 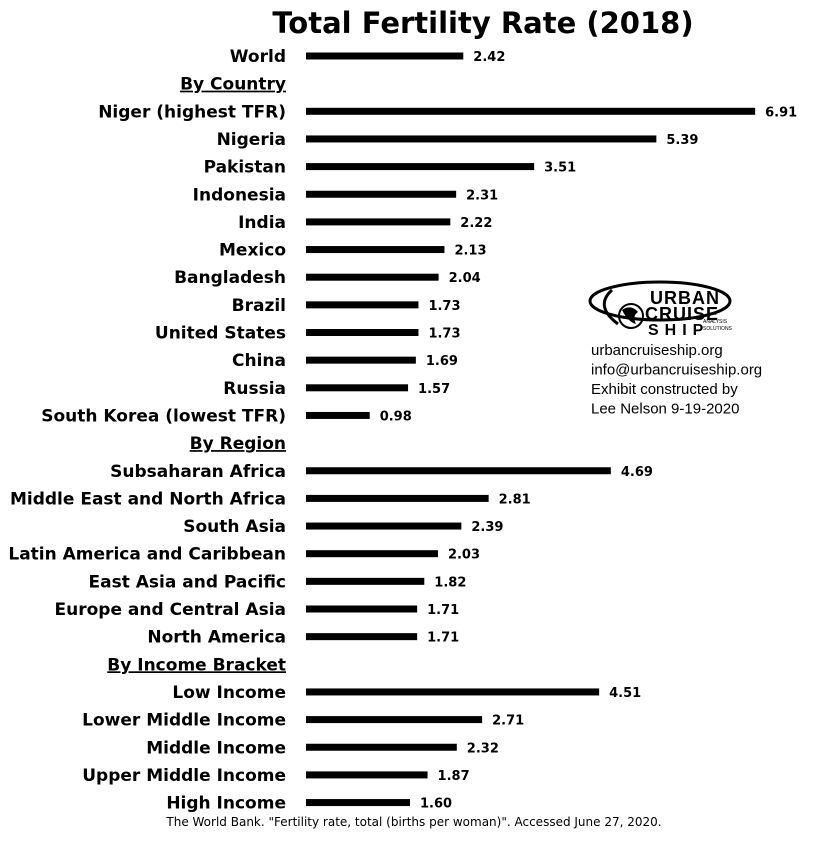 I want to click on bar-pakistan, so click(x=420, y=167).